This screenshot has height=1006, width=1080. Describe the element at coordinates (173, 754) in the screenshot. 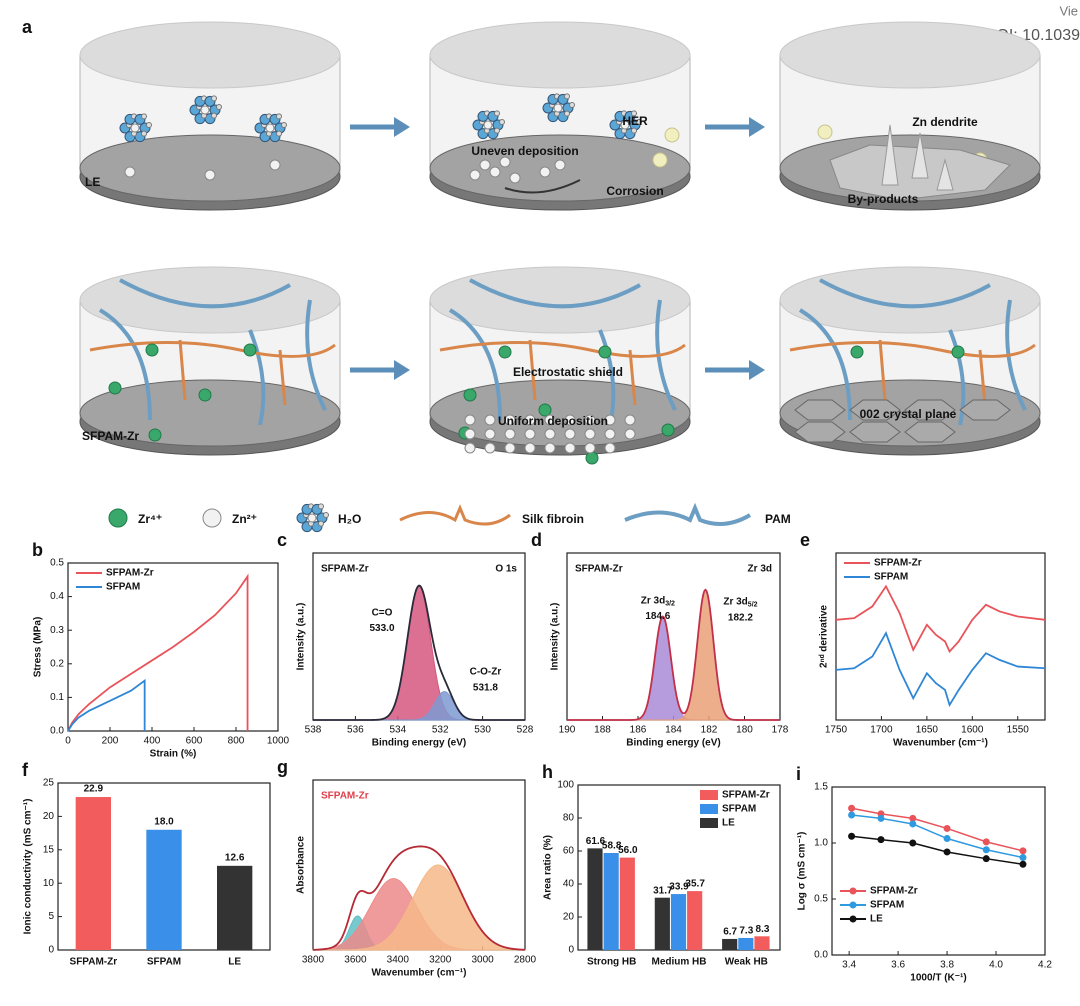

I see `x-axis-label: Strain (%)` at that location.